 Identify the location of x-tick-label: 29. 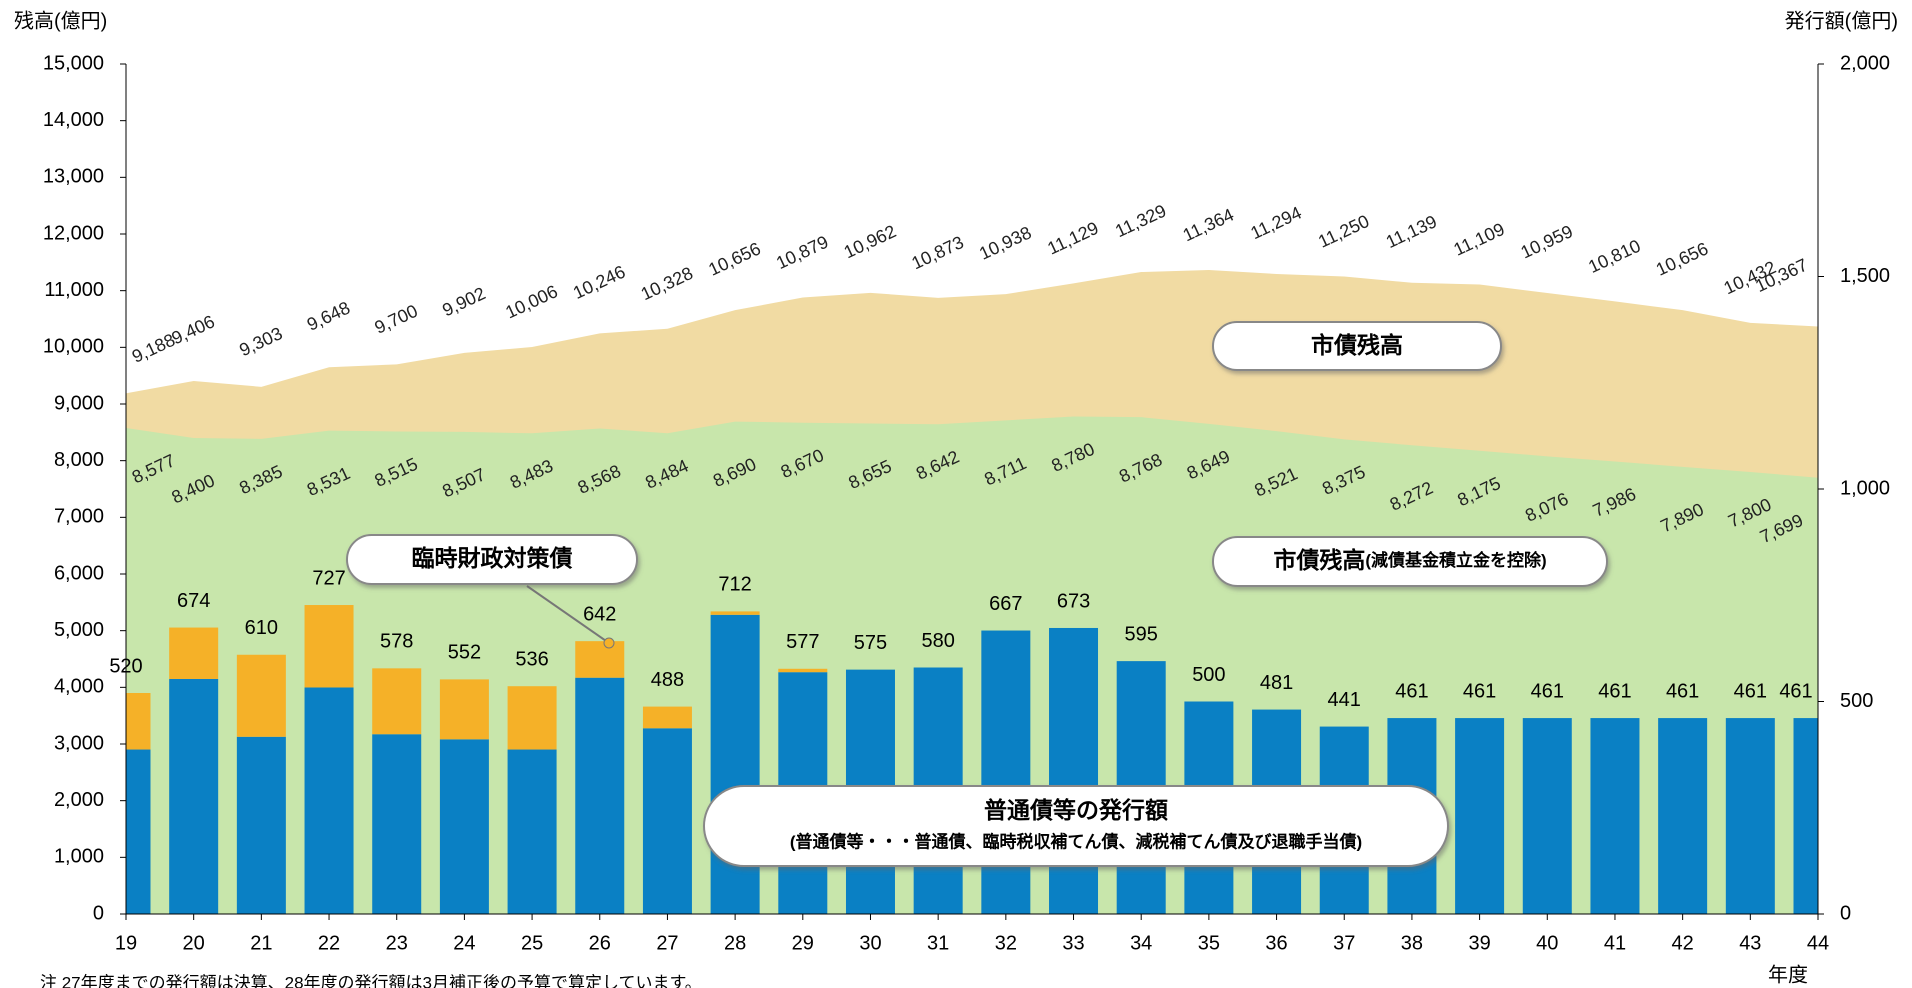
(803, 943).